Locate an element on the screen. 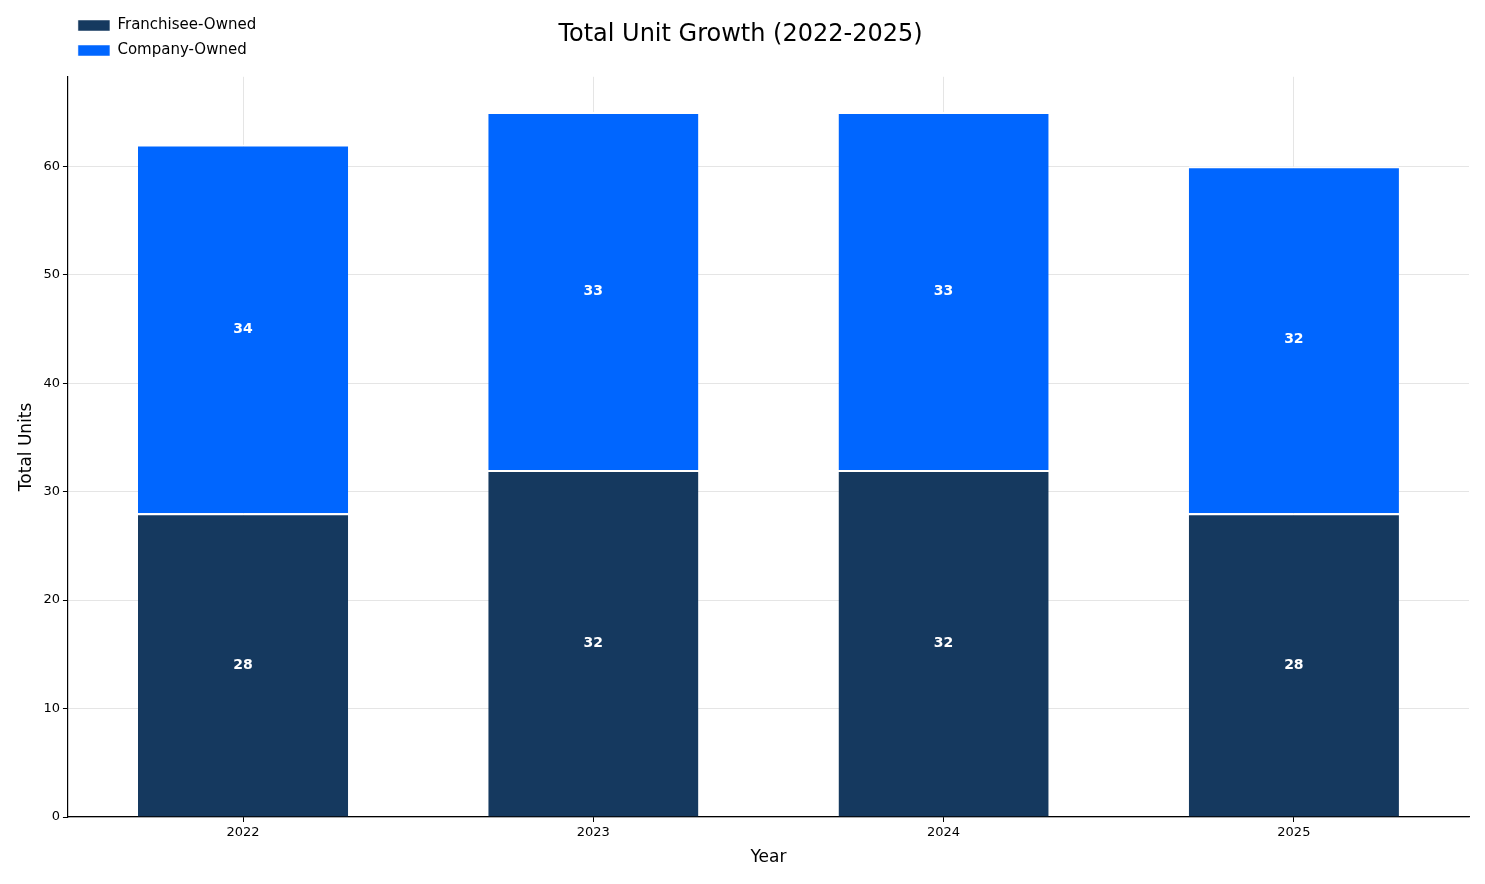 This screenshot has height=884, width=1485. legend-label: Franchisee-Owned is located at coordinates (187, 24).